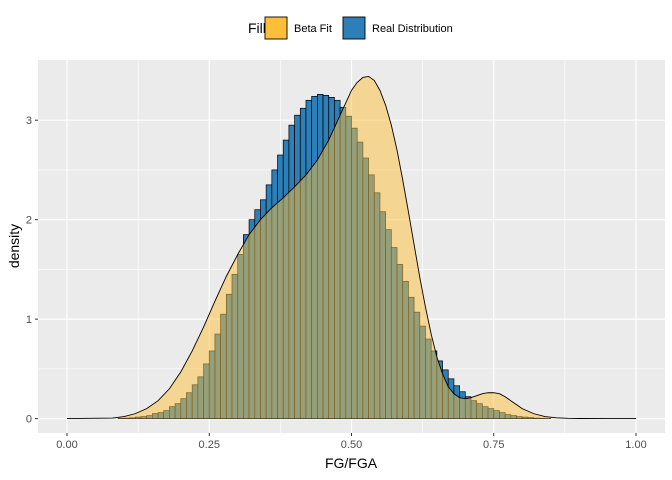 The width and height of the screenshot is (672, 480). I want to click on x-tick-label: 0.25, so click(209, 445).